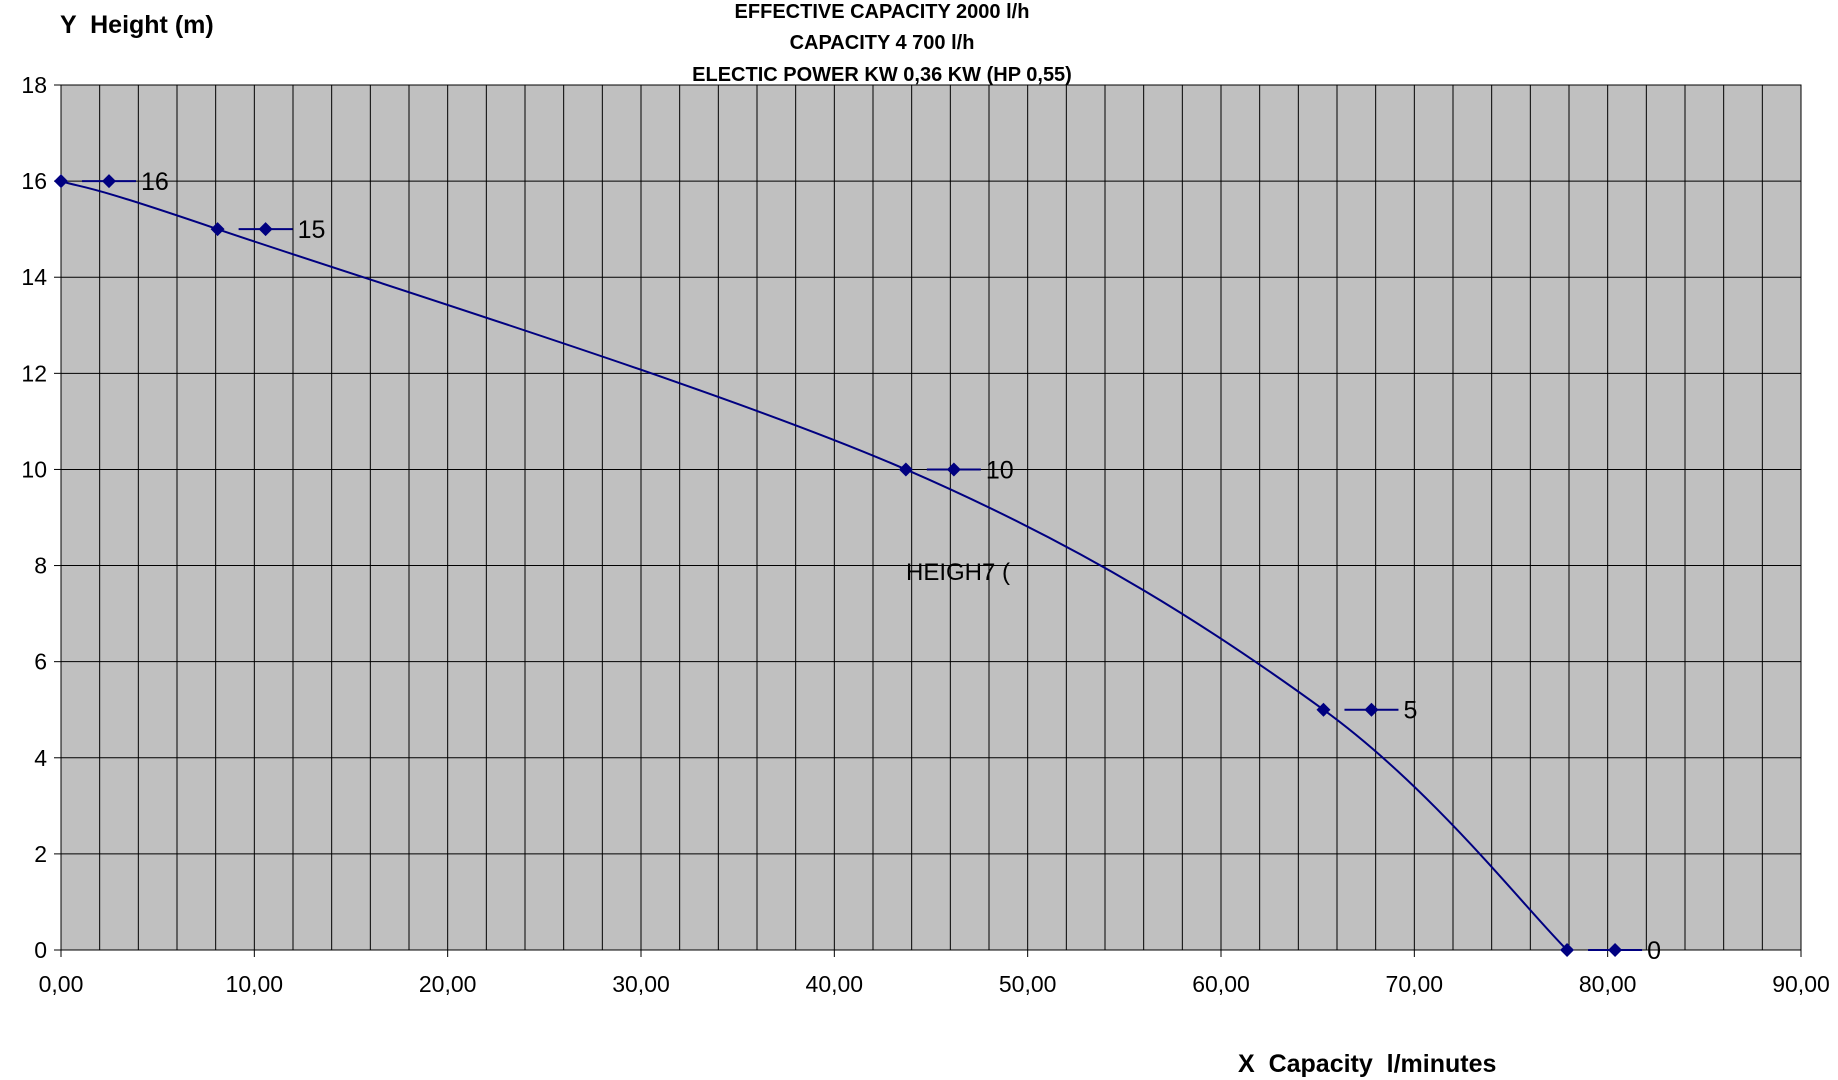  Describe the element at coordinates (312, 230) in the screenshot. I see `legend-label: 15` at that location.